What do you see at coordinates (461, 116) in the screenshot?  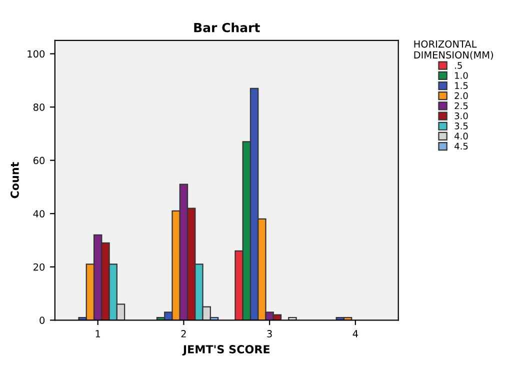 I see `legend-label: 3.0` at bounding box center [461, 116].